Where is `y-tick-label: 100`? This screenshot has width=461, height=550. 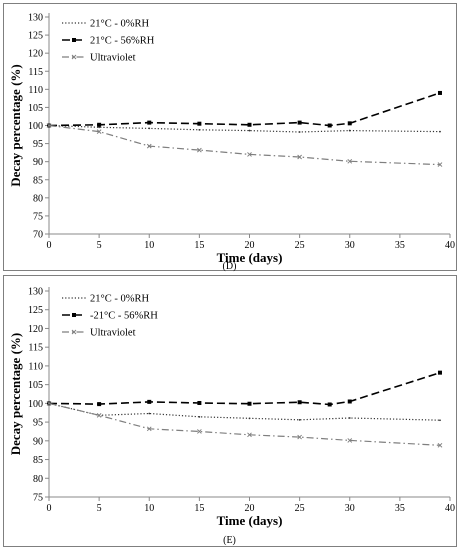 y-tick-label: 100 is located at coordinates (35, 404).